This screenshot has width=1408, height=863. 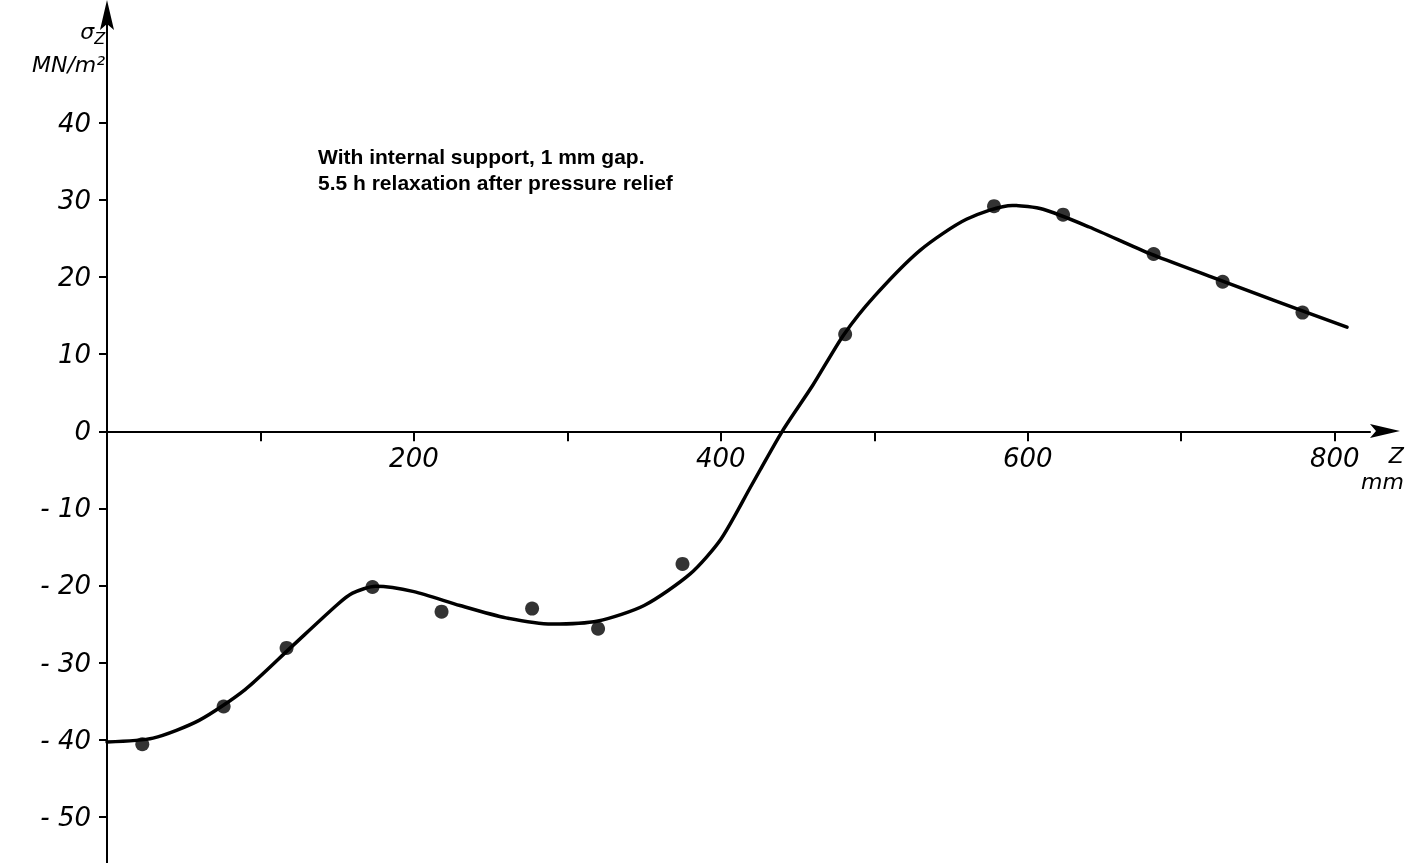 What do you see at coordinates (65, 662) in the screenshot?
I see `y-tick-label: - 30` at bounding box center [65, 662].